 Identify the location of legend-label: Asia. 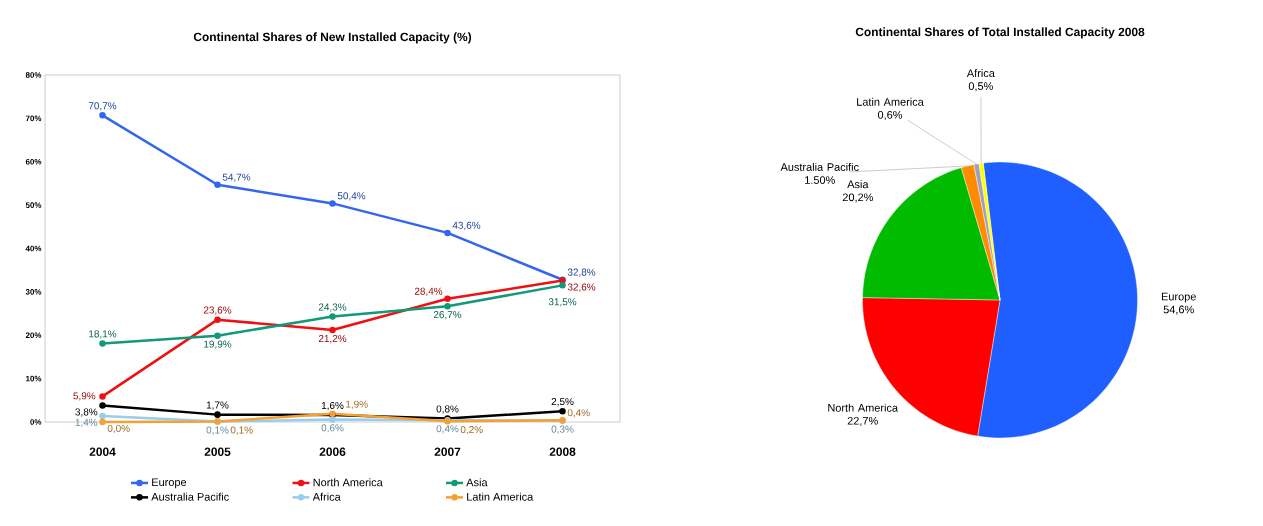
(477, 482).